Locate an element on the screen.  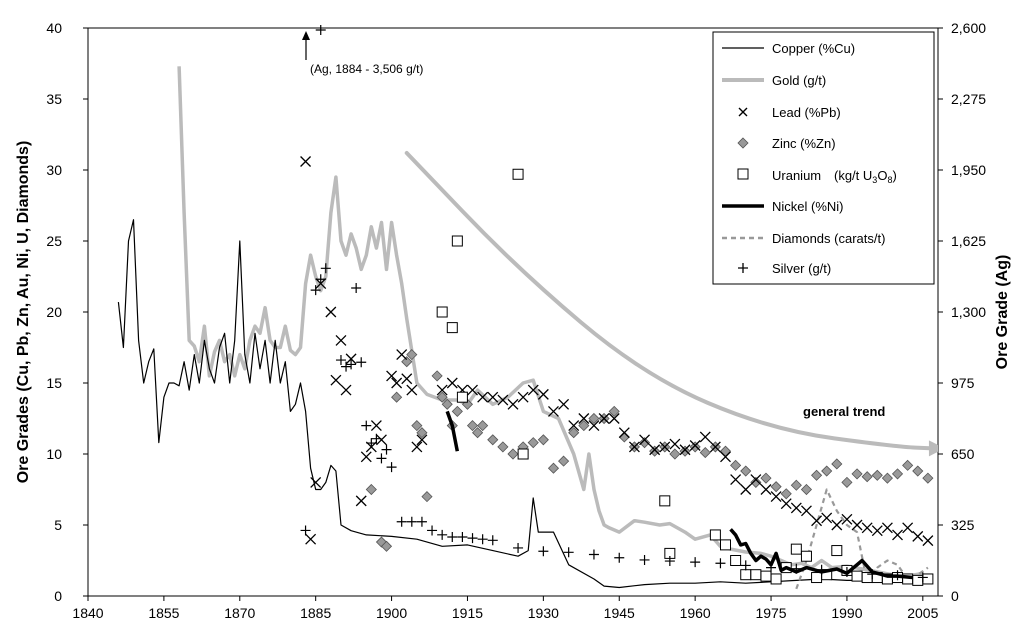
svg-text: (kg/t U3O8) is located at coordinates (865, 176).